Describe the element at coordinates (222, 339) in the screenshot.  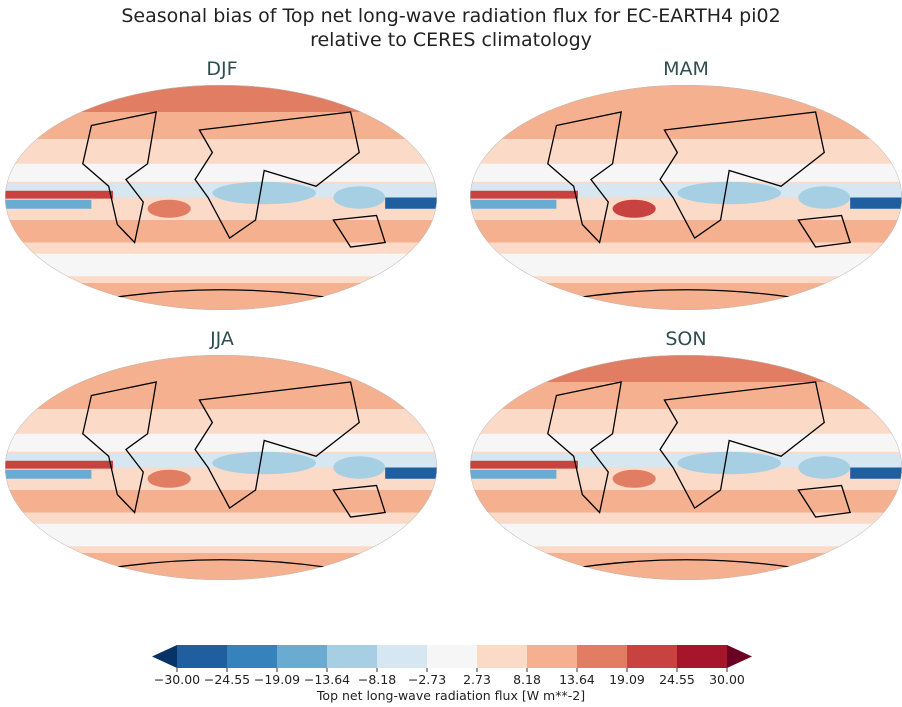
I see `panel-title-jja: JJA` at that location.